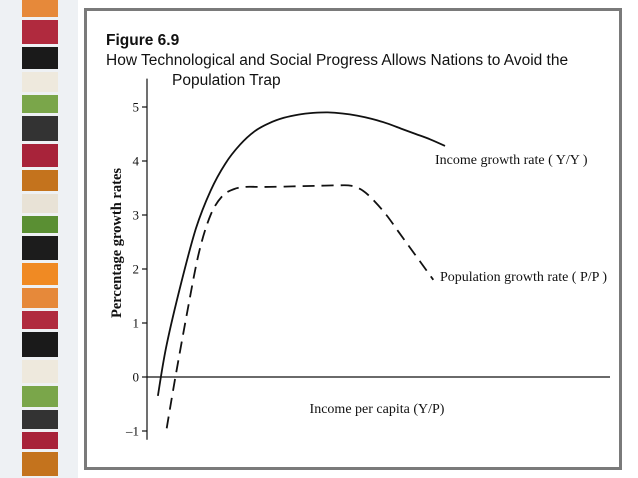 The width and height of the screenshot is (638, 478). Describe the element at coordinates (377, 409) in the screenshot. I see `x-axis-label: Income per capita (Y/P)` at that location.